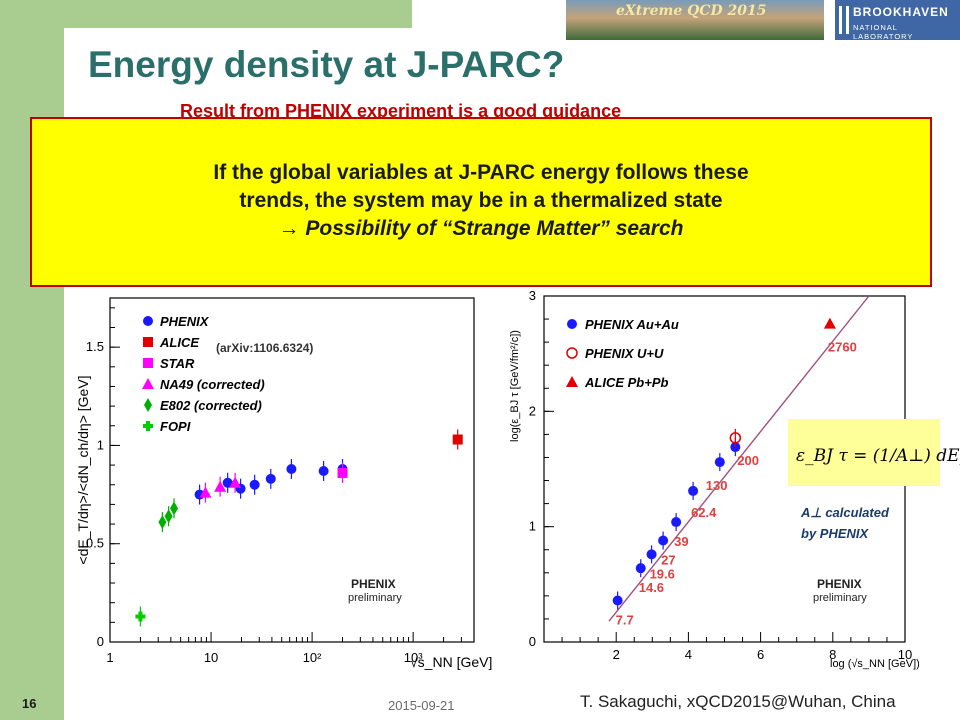  I want to click on right-xtick-label: 2, so click(616, 654).